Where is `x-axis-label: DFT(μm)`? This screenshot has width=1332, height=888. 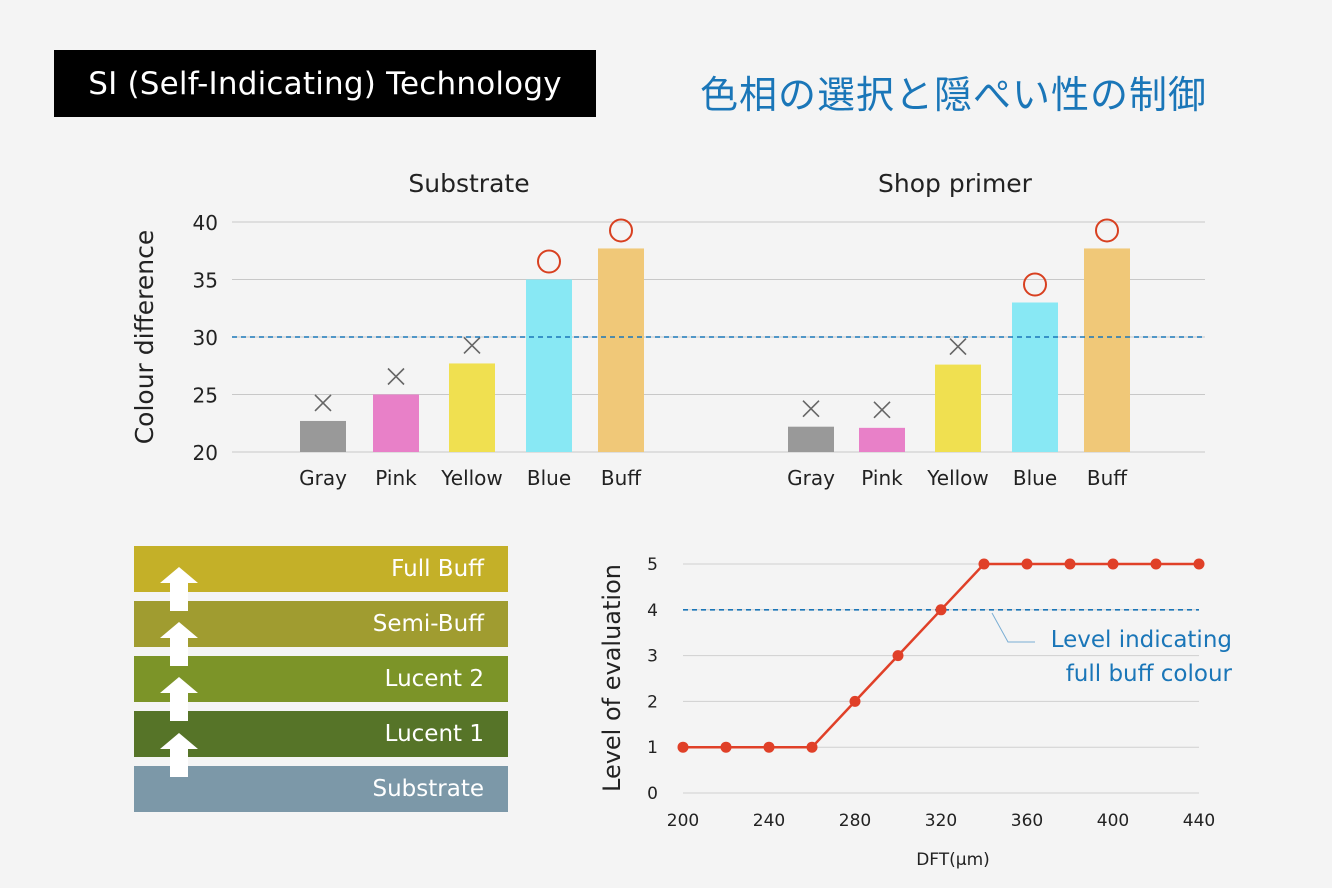
x-axis-label: DFT(μm) is located at coordinates (953, 860).